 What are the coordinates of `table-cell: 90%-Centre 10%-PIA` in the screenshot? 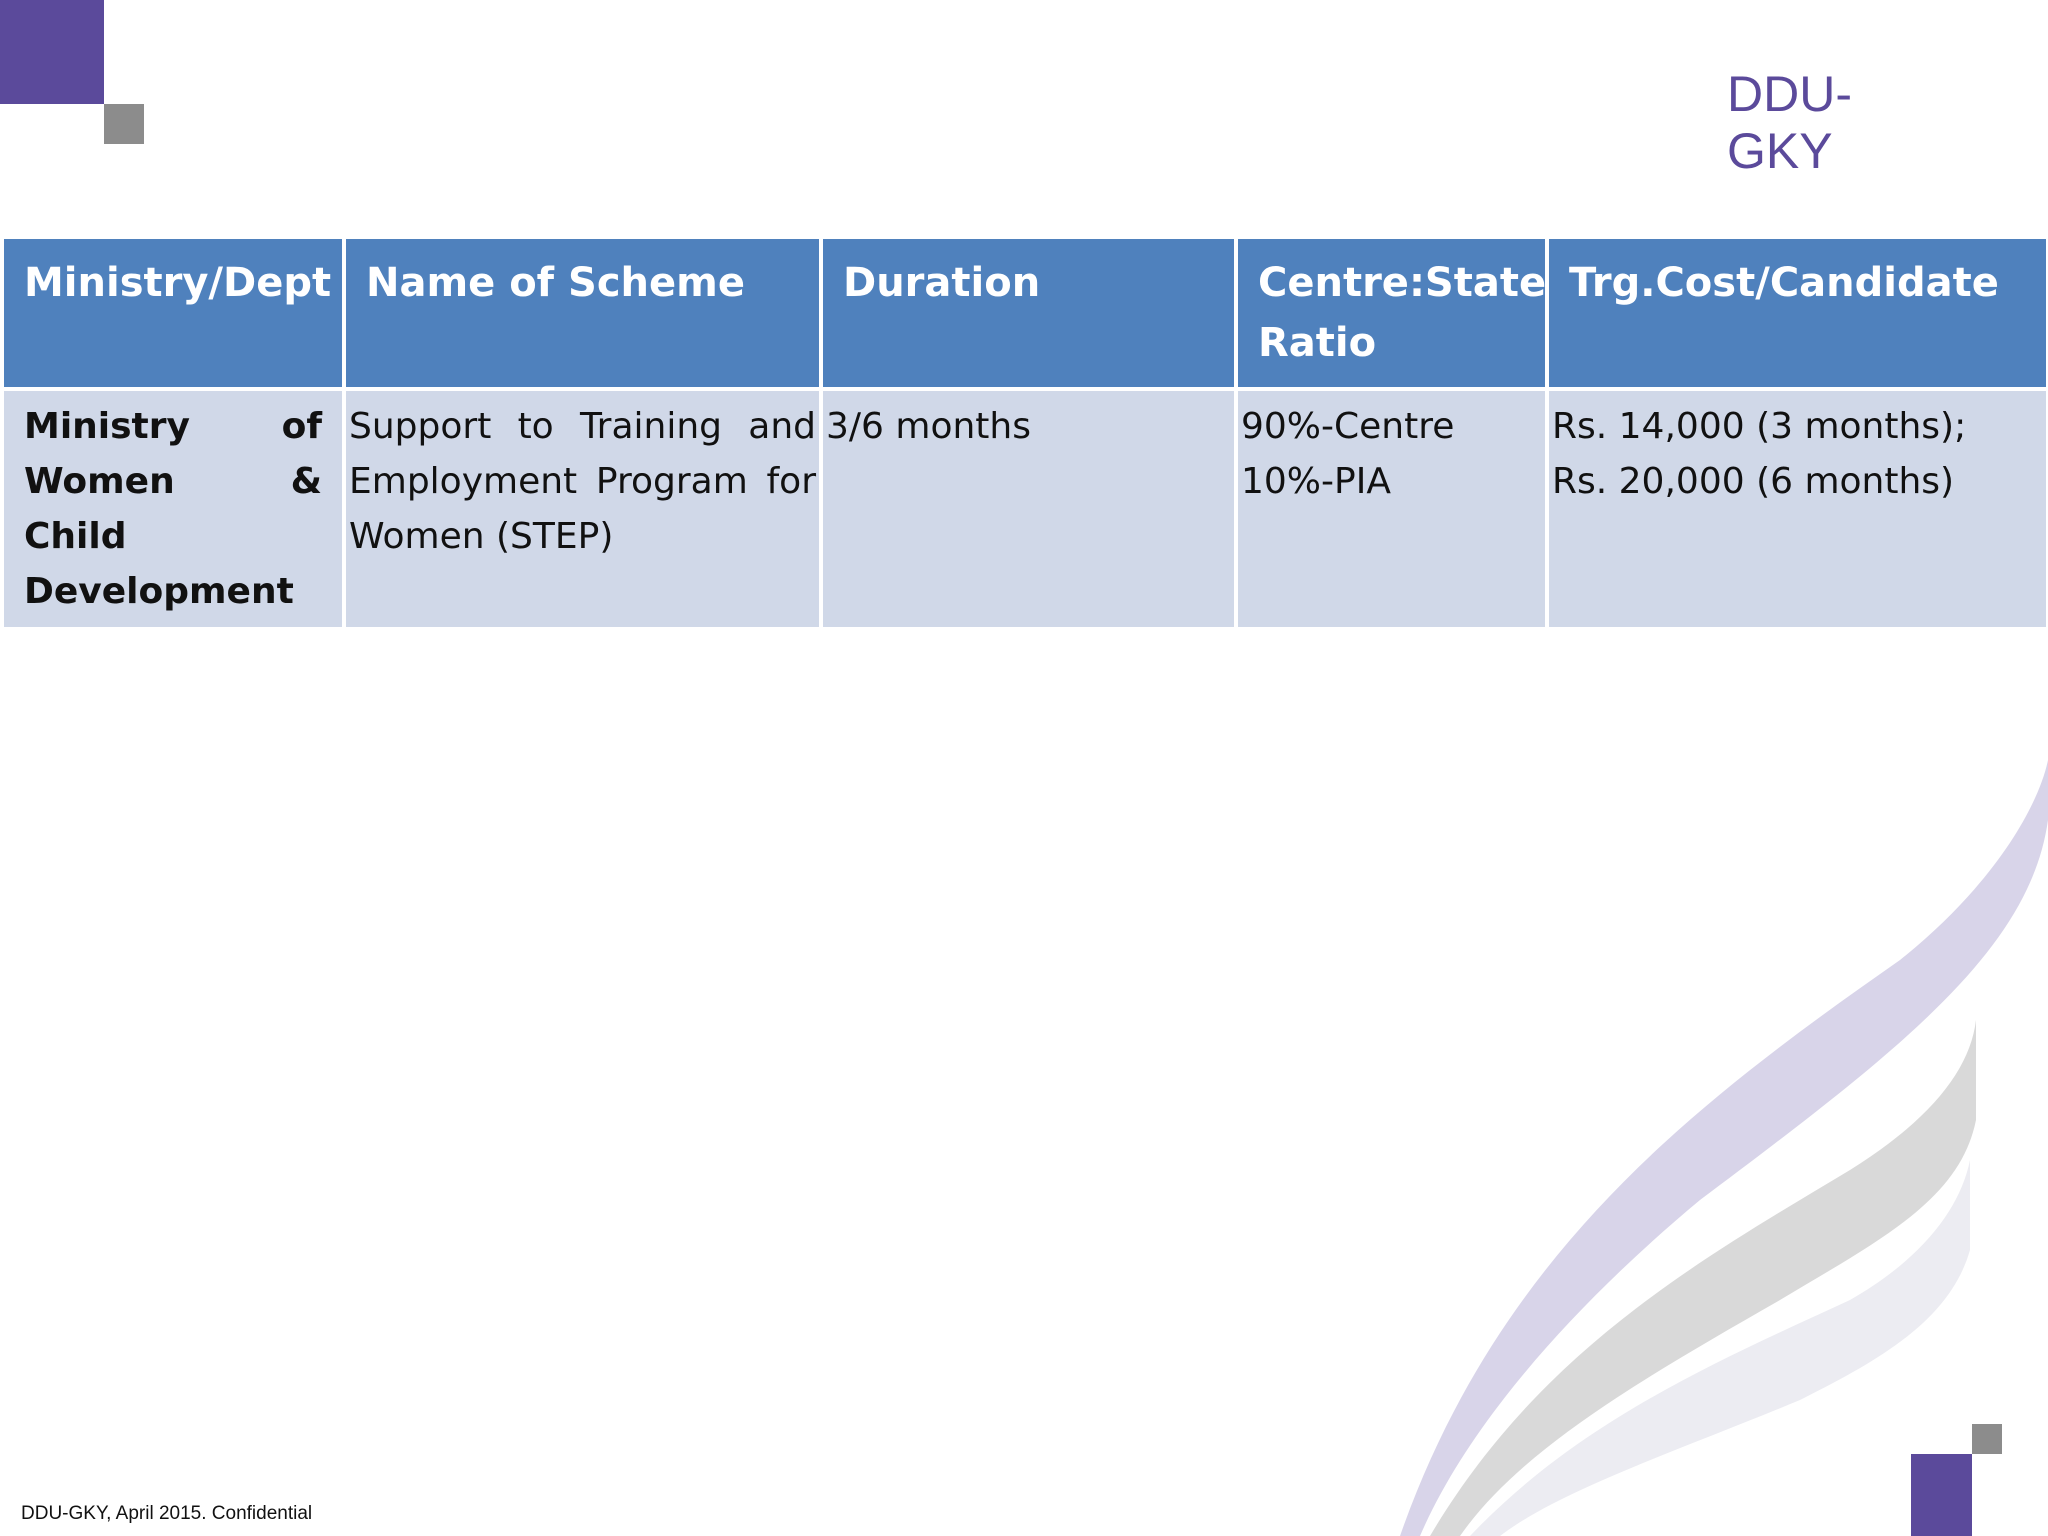 It's located at (1391, 509).